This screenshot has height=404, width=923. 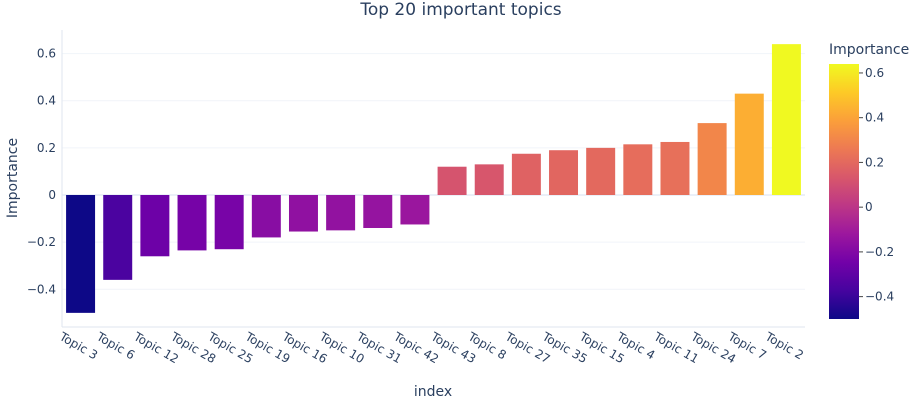 I want to click on y-tick-label: 0.2, so click(x=46, y=148).